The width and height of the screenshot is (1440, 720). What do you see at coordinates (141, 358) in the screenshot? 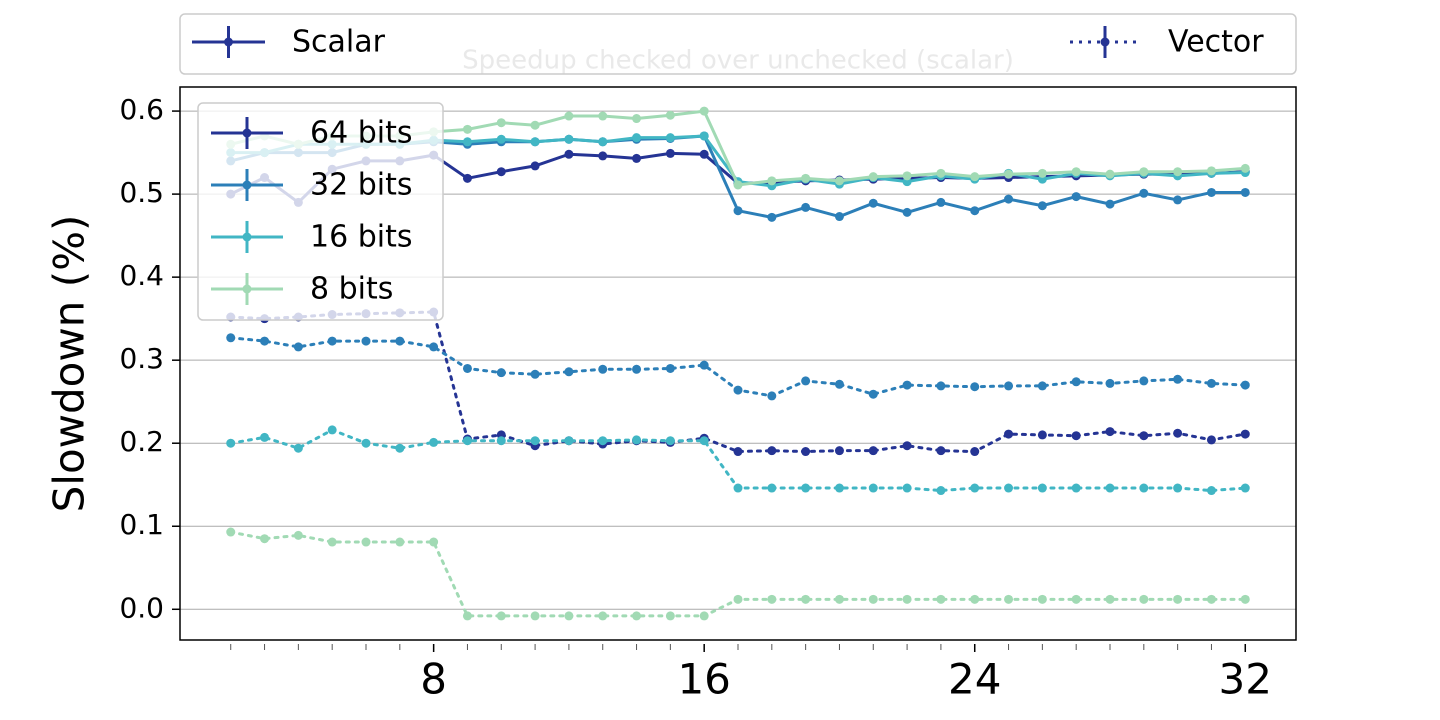
I see `y-tick-label: 0.3` at bounding box center [141, 358].